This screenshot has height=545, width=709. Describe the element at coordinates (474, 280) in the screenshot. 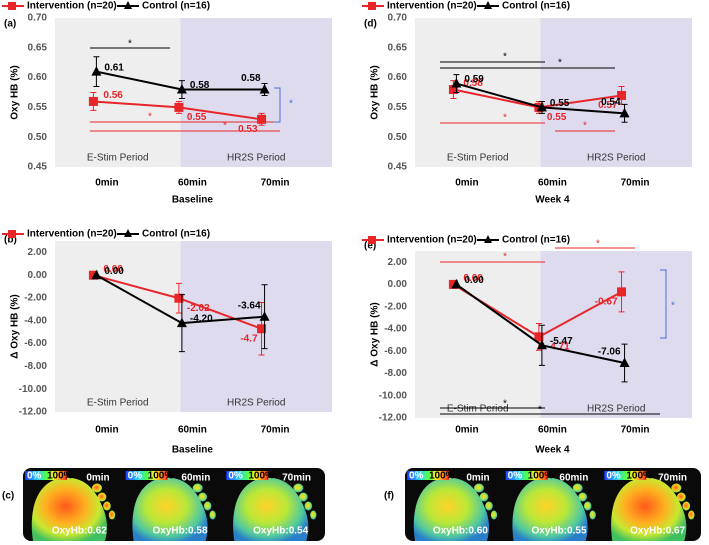

I see `value-label: 0.00` at that location.